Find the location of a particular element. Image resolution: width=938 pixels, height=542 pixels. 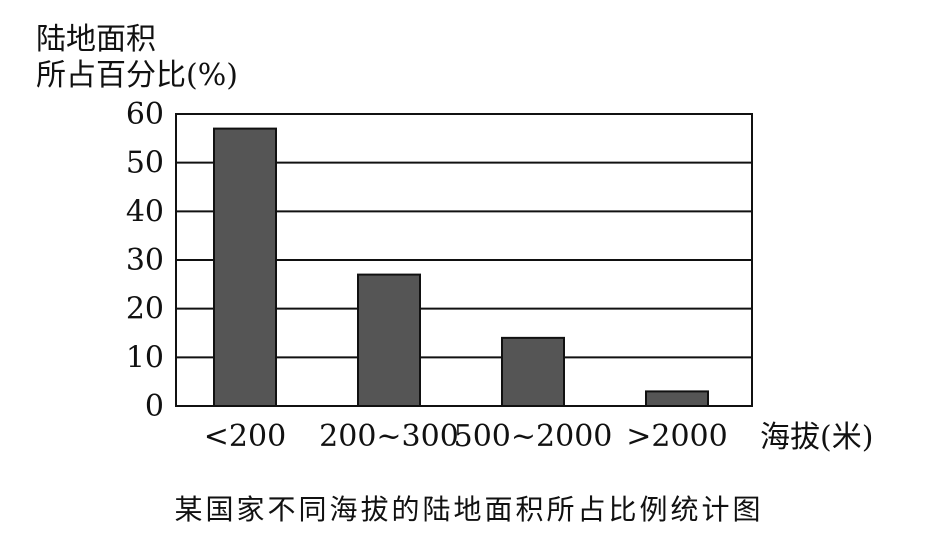

x-axis-label: 海拔(米) is located at coordinates (817, 437).